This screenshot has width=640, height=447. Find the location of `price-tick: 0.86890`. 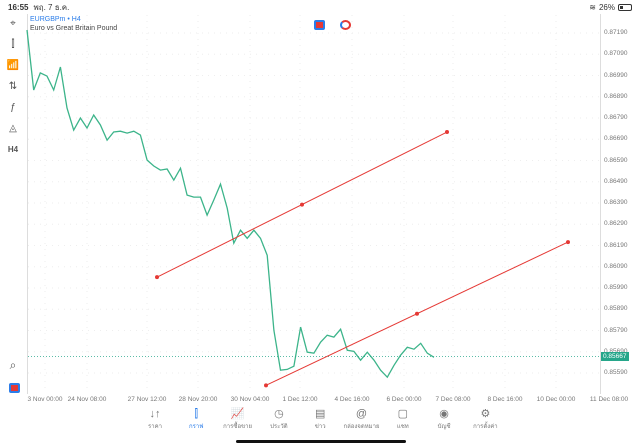

price-tick: 0.86890 is located at coordinates (616, 96).